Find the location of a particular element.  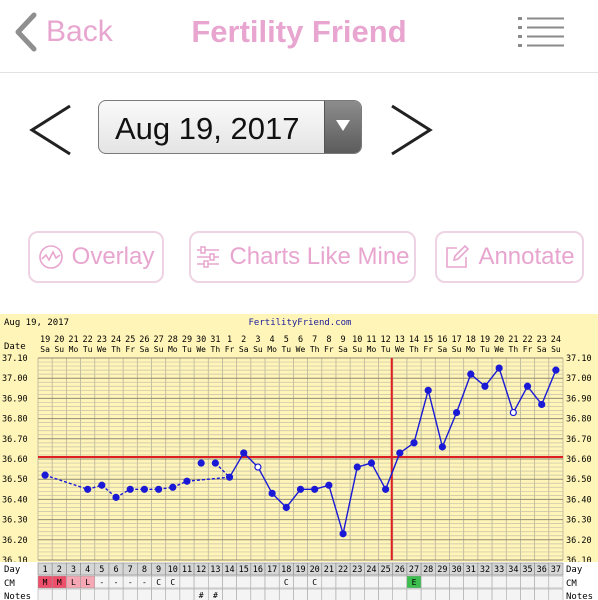

back-button: Back is located at coordinates (62, 32).